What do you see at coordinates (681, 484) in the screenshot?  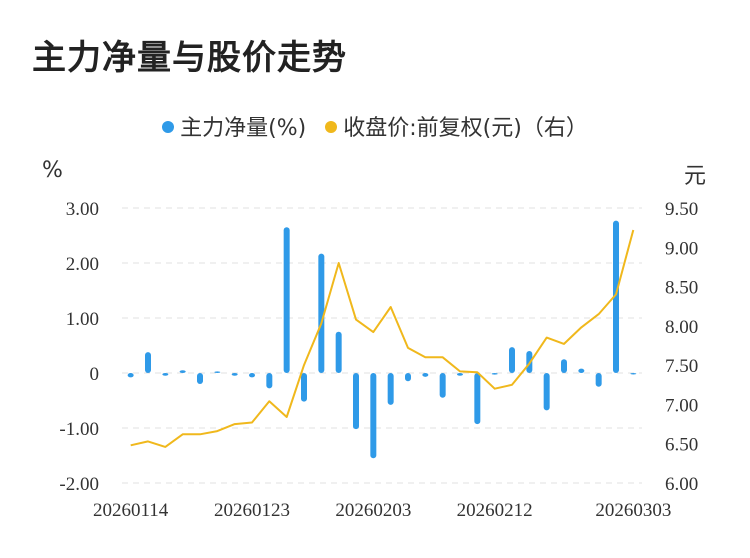 I see `y-right-tick-label: 6.00` at bounding box center [681, 484].